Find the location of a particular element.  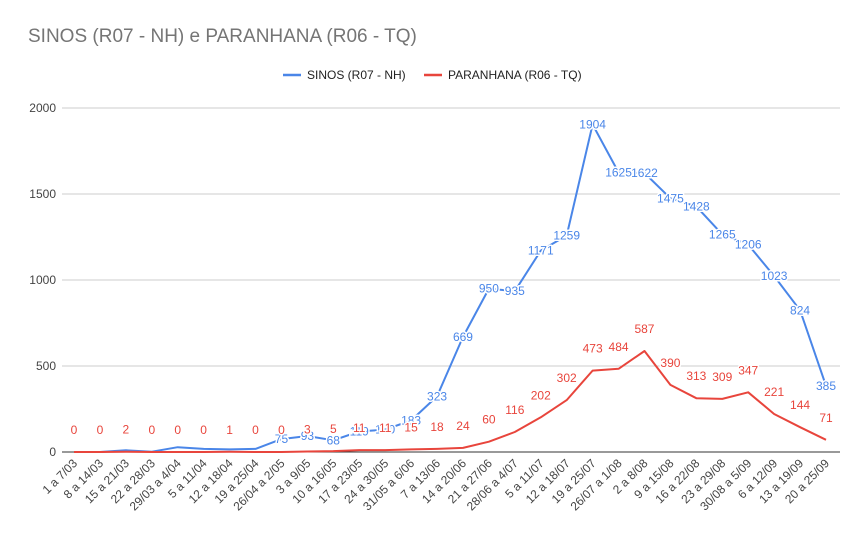

data-label-sinos: 119 is located at coordinates (359, 432).